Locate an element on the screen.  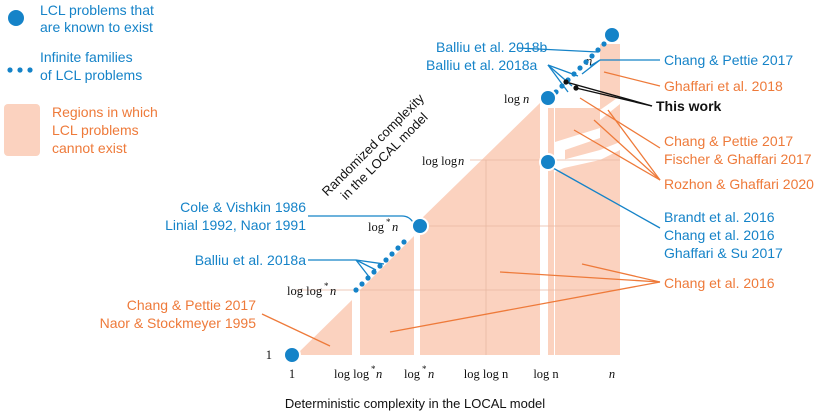
y-axis-title-line1: Randomized complexity is located at coordinates (373, 144).